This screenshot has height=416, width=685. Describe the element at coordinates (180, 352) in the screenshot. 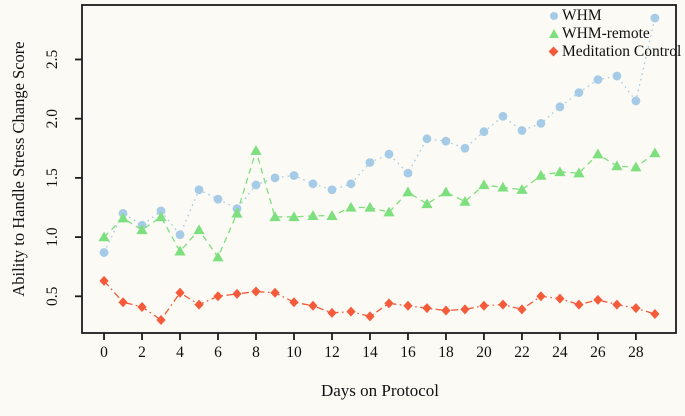

I see `svg-text: 4` at that location.